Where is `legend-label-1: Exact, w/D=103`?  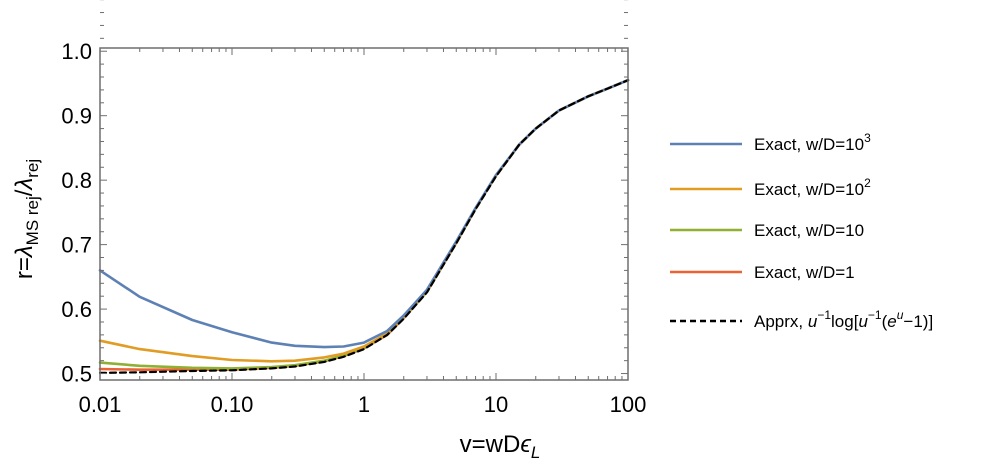 legend-label-1: Exact, w/D=103 is located at coordinates (812, 142).